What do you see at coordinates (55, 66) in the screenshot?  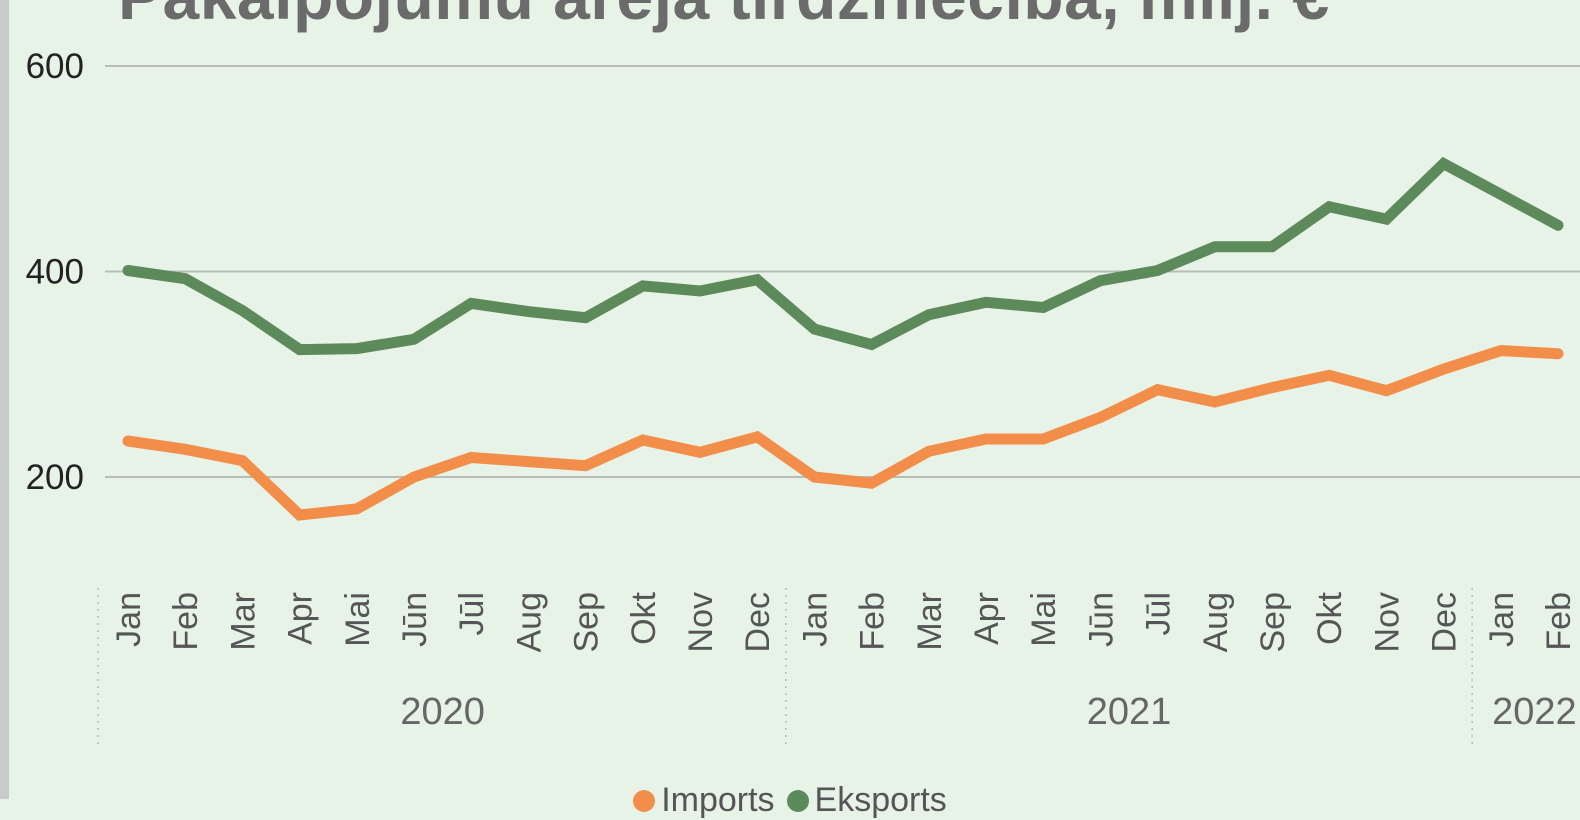 I see `y-tick-label-600: 600` at bounding box center [55, 66].